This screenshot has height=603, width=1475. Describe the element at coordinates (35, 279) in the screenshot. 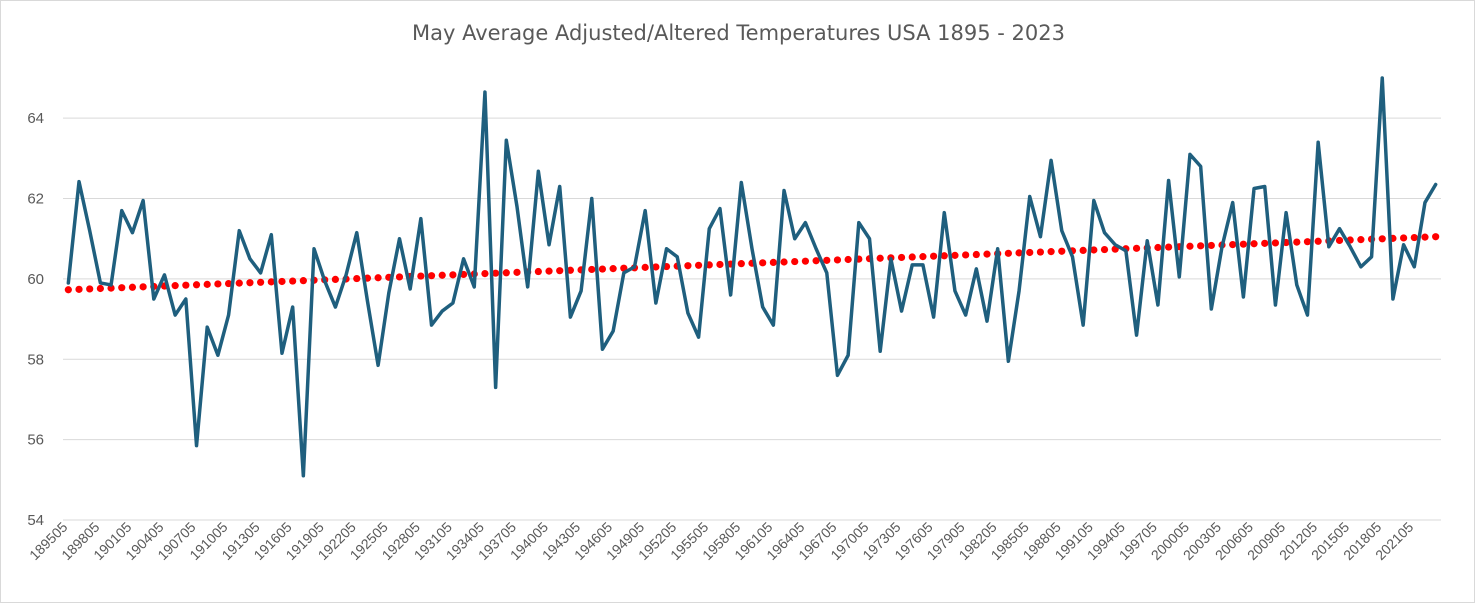

I see `y-tick-label: 60` at that location.